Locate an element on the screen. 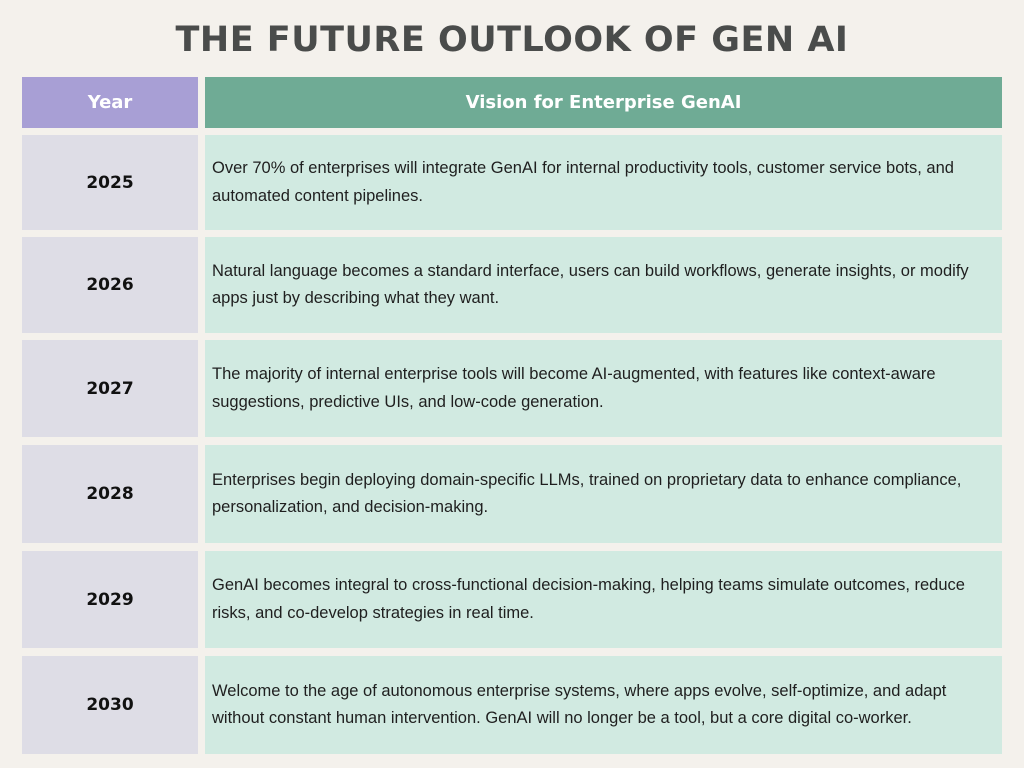 The width and height of the screenshot is (1024, 768). year-cell: 2027 is located at coordinates (110, 388).